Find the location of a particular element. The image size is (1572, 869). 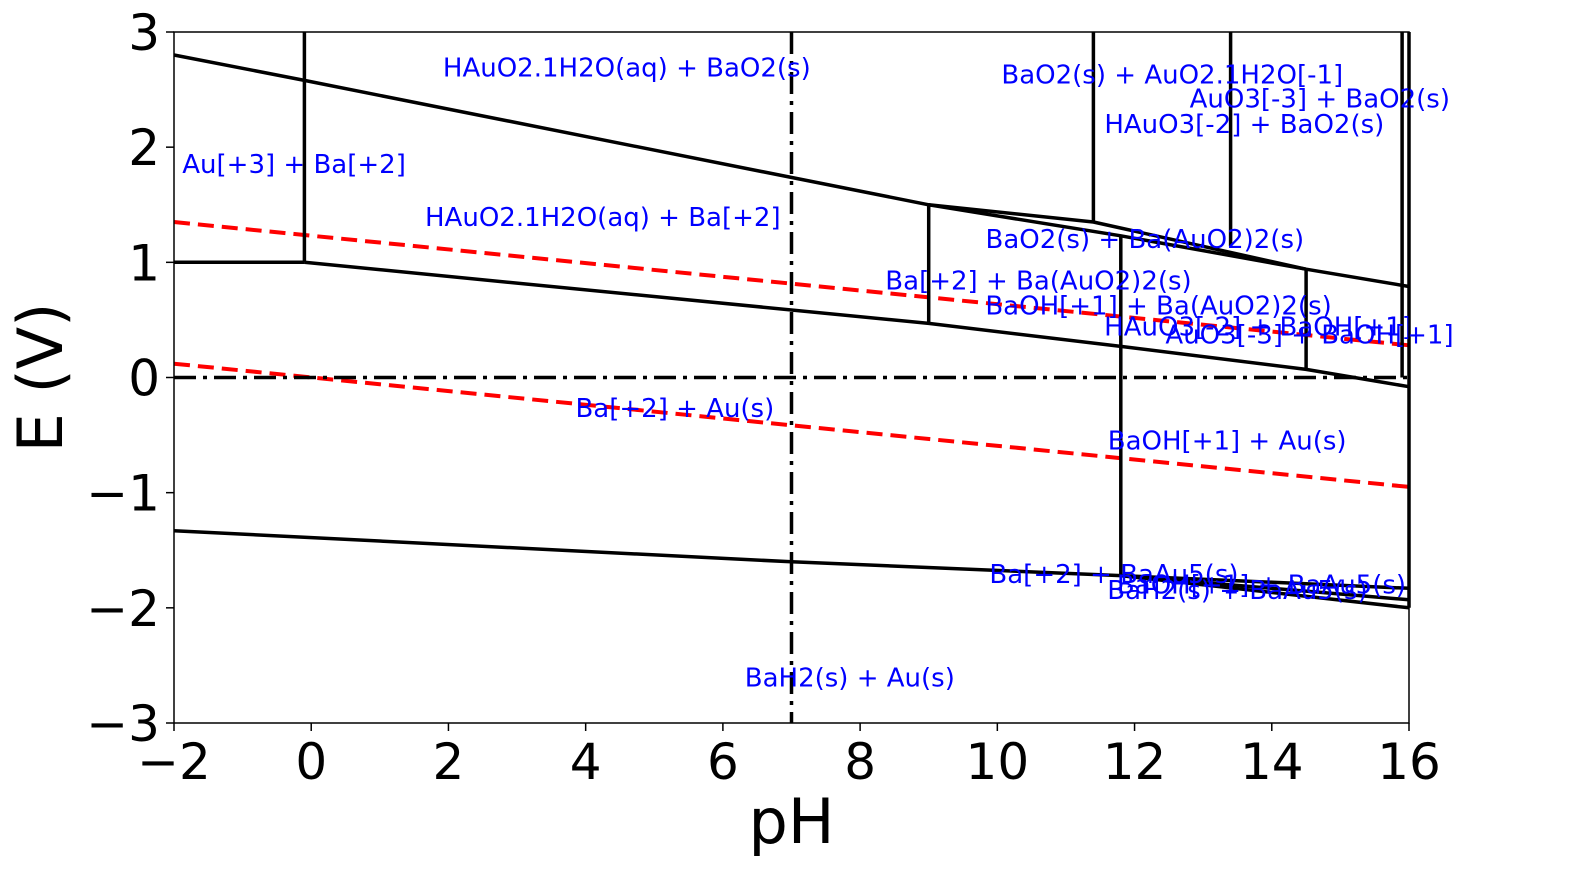

region-label: HAuO3[-2] + BaO2(s) is located at coordinates (1244, 125).